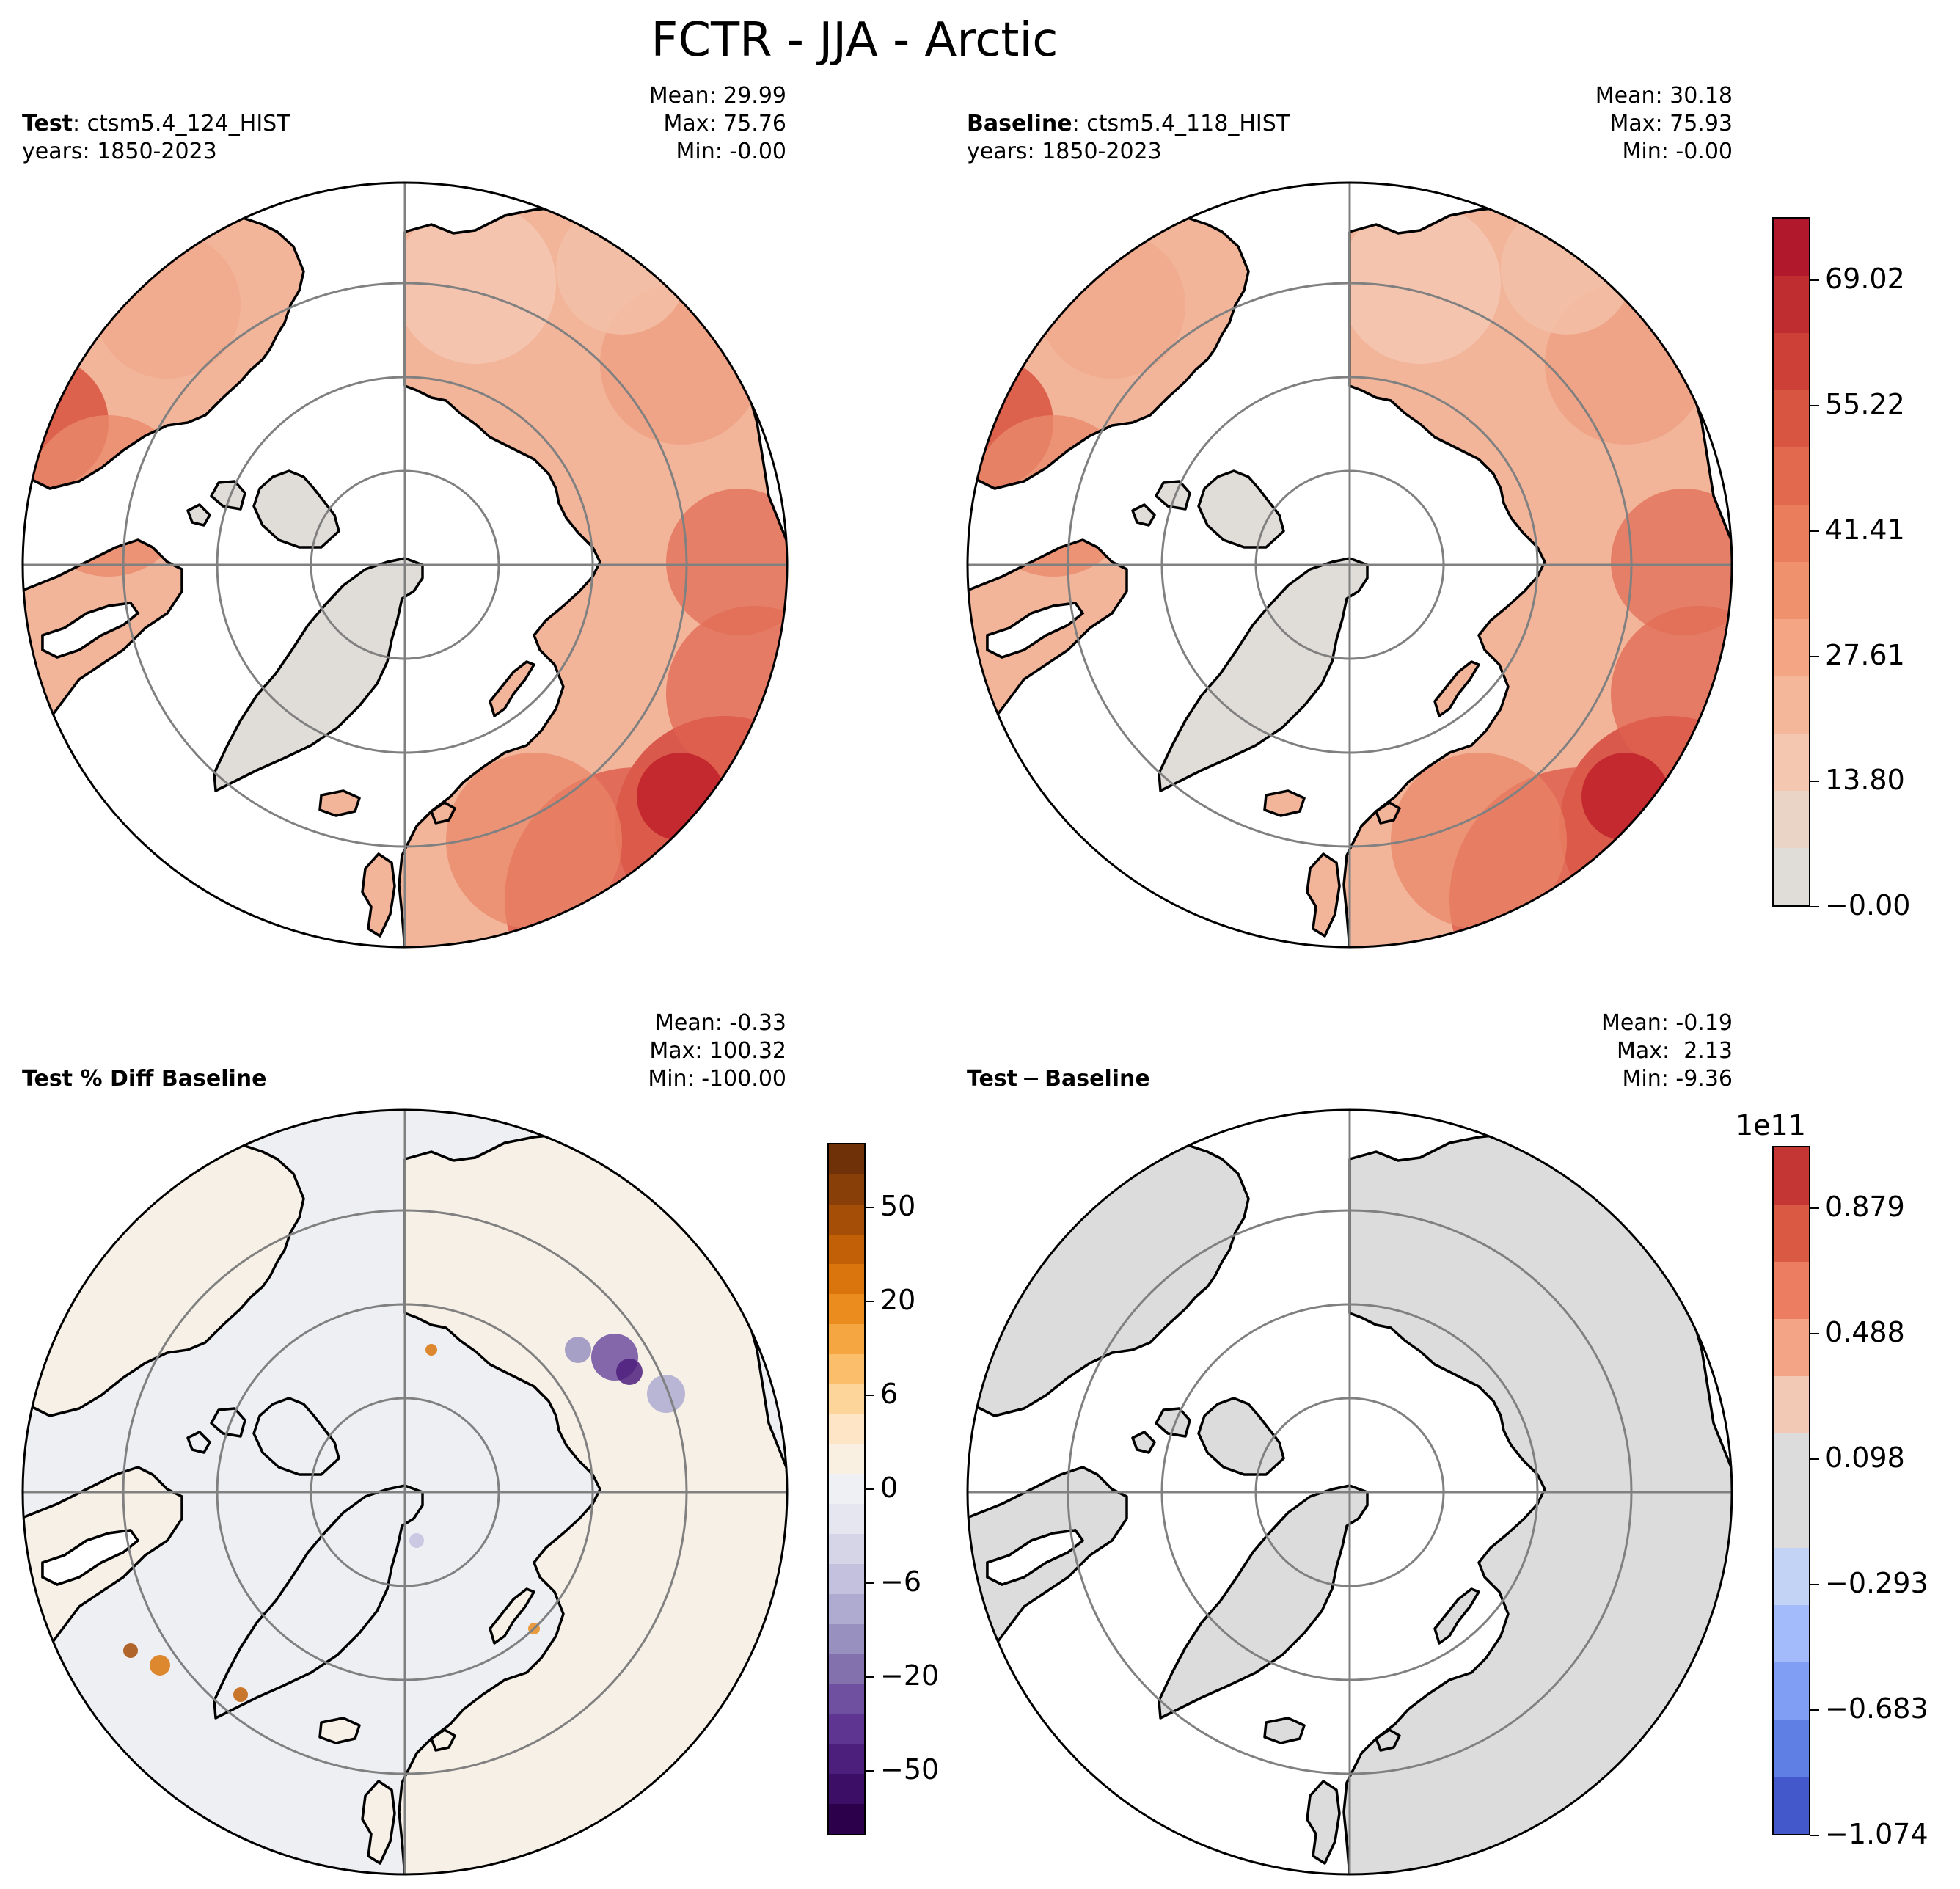  Describe the element at coordinates (1064, 151) in the screenshot. I see `baseline-years: years: 1850-2023` at that location.